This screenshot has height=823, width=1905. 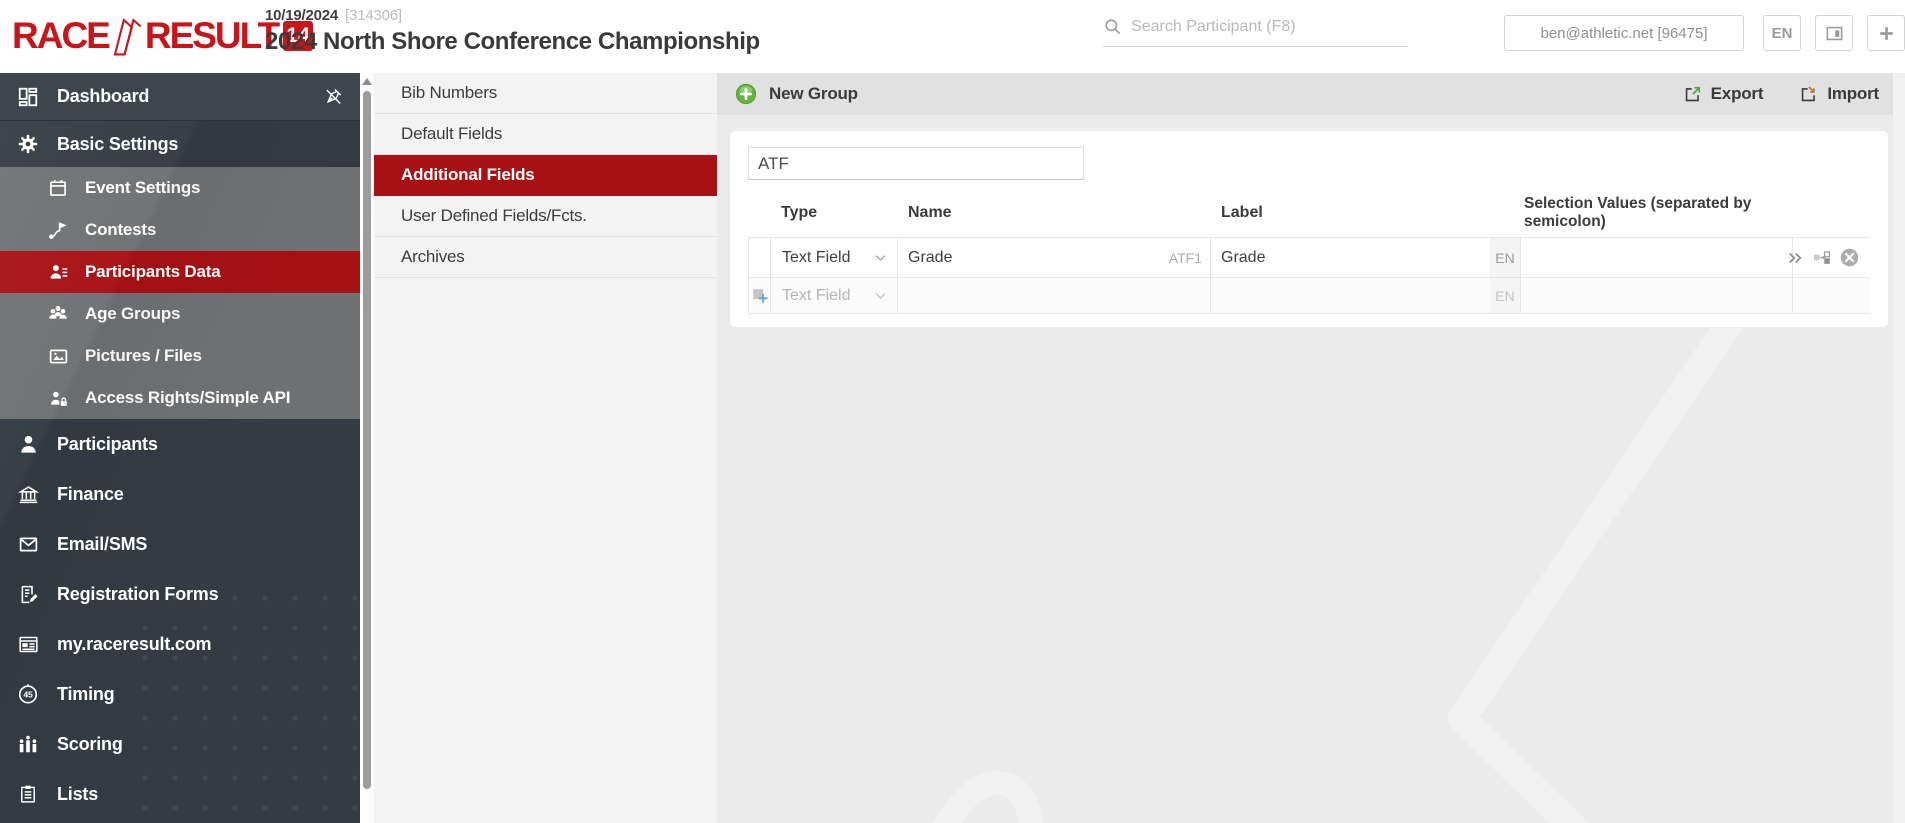 I want to click on sidebar-item-label: Participants, so click(x=107, y=443).